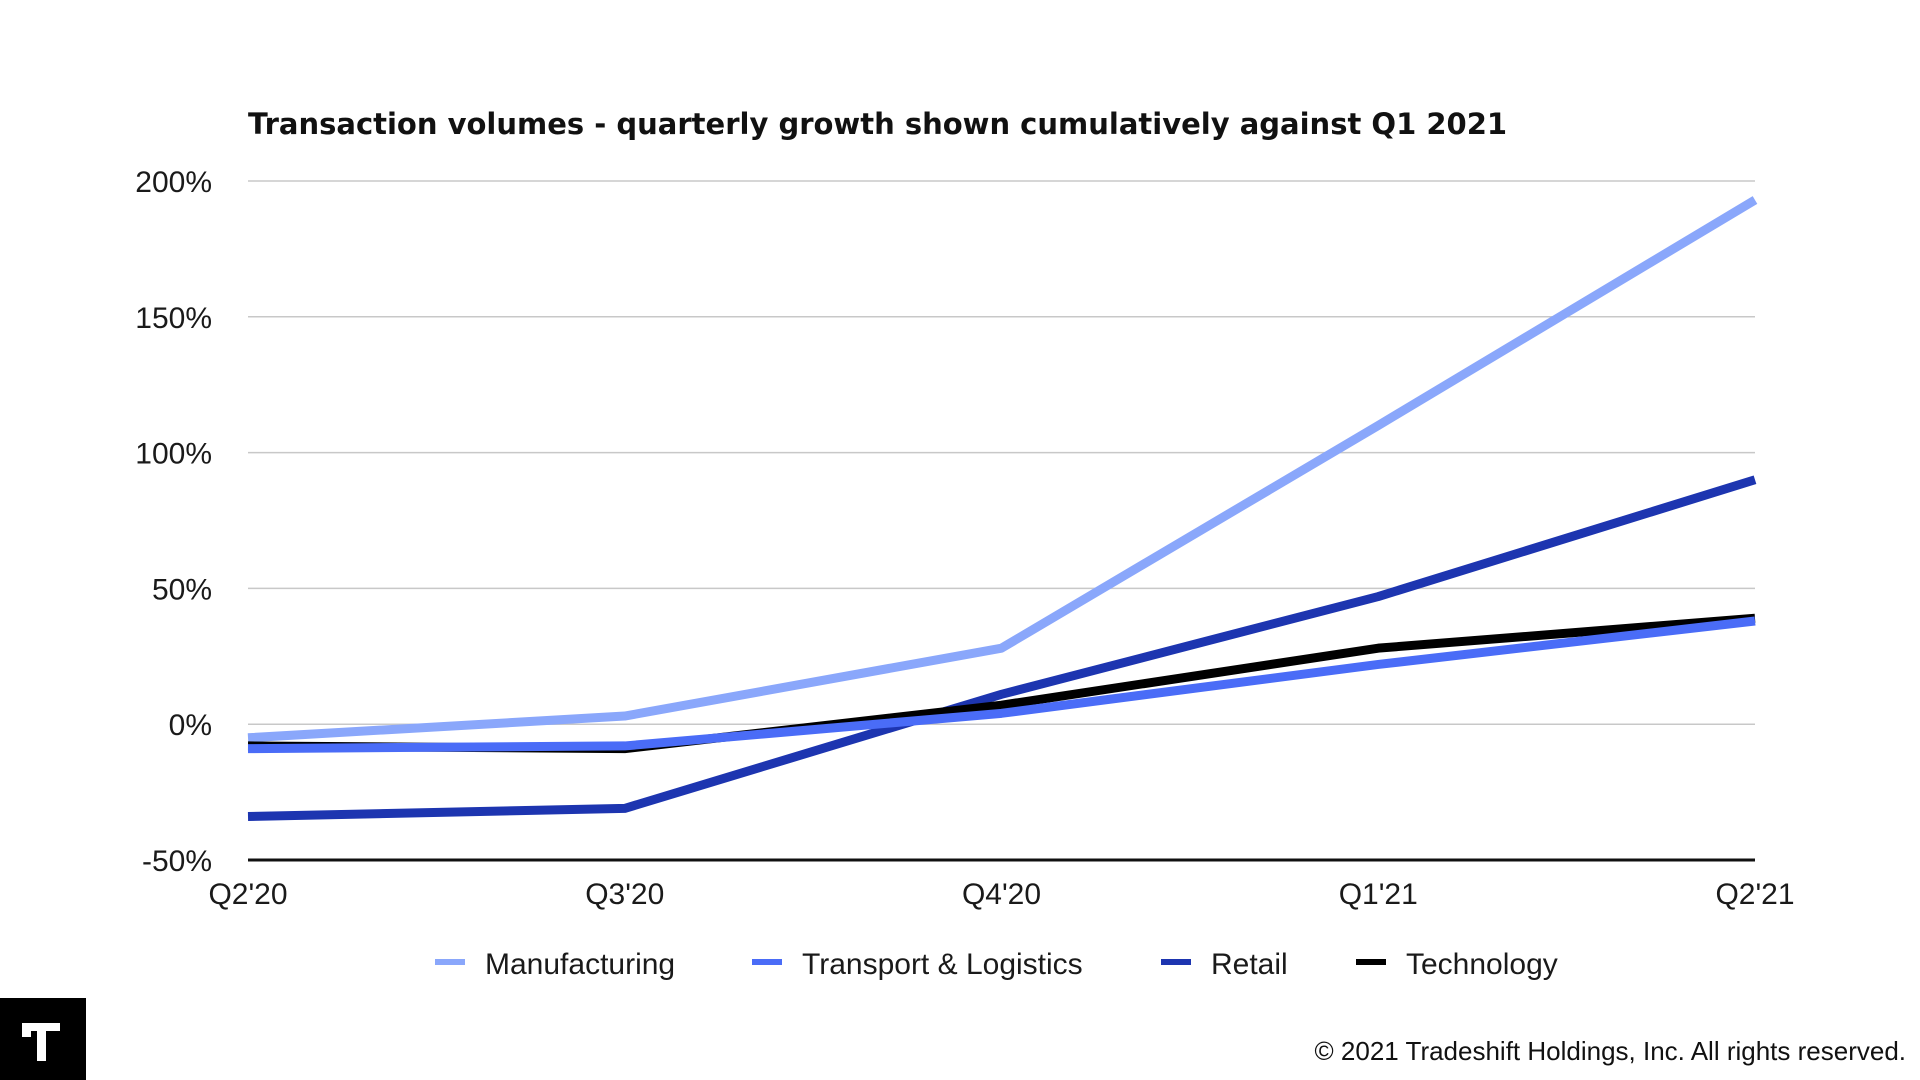  Describe the element at coordinates (1001, 685) in the screenshot. I see `series-line-transport-logistics` at that location.